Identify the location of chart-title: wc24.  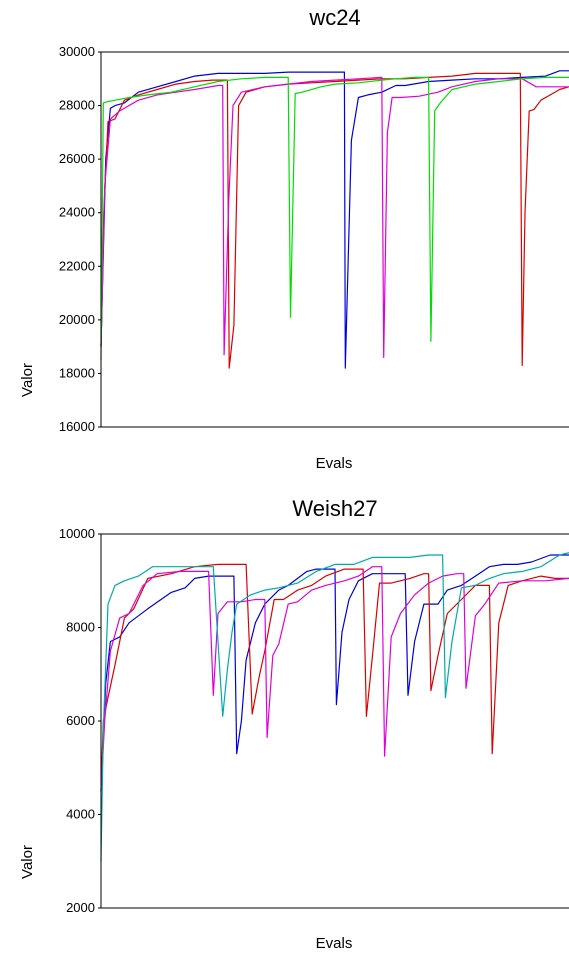
(334, 17).